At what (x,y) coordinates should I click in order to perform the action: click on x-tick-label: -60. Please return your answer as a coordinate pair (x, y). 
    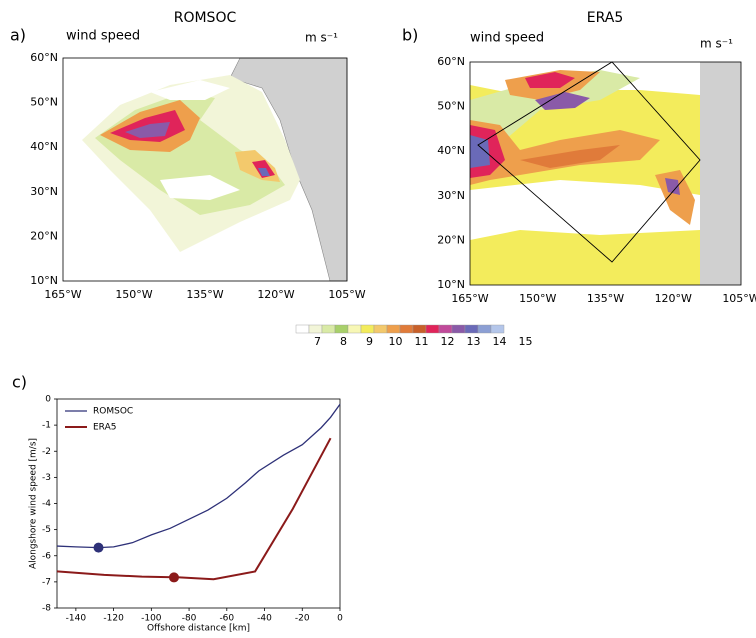
    Looking at the image, I should click on (226, 619).